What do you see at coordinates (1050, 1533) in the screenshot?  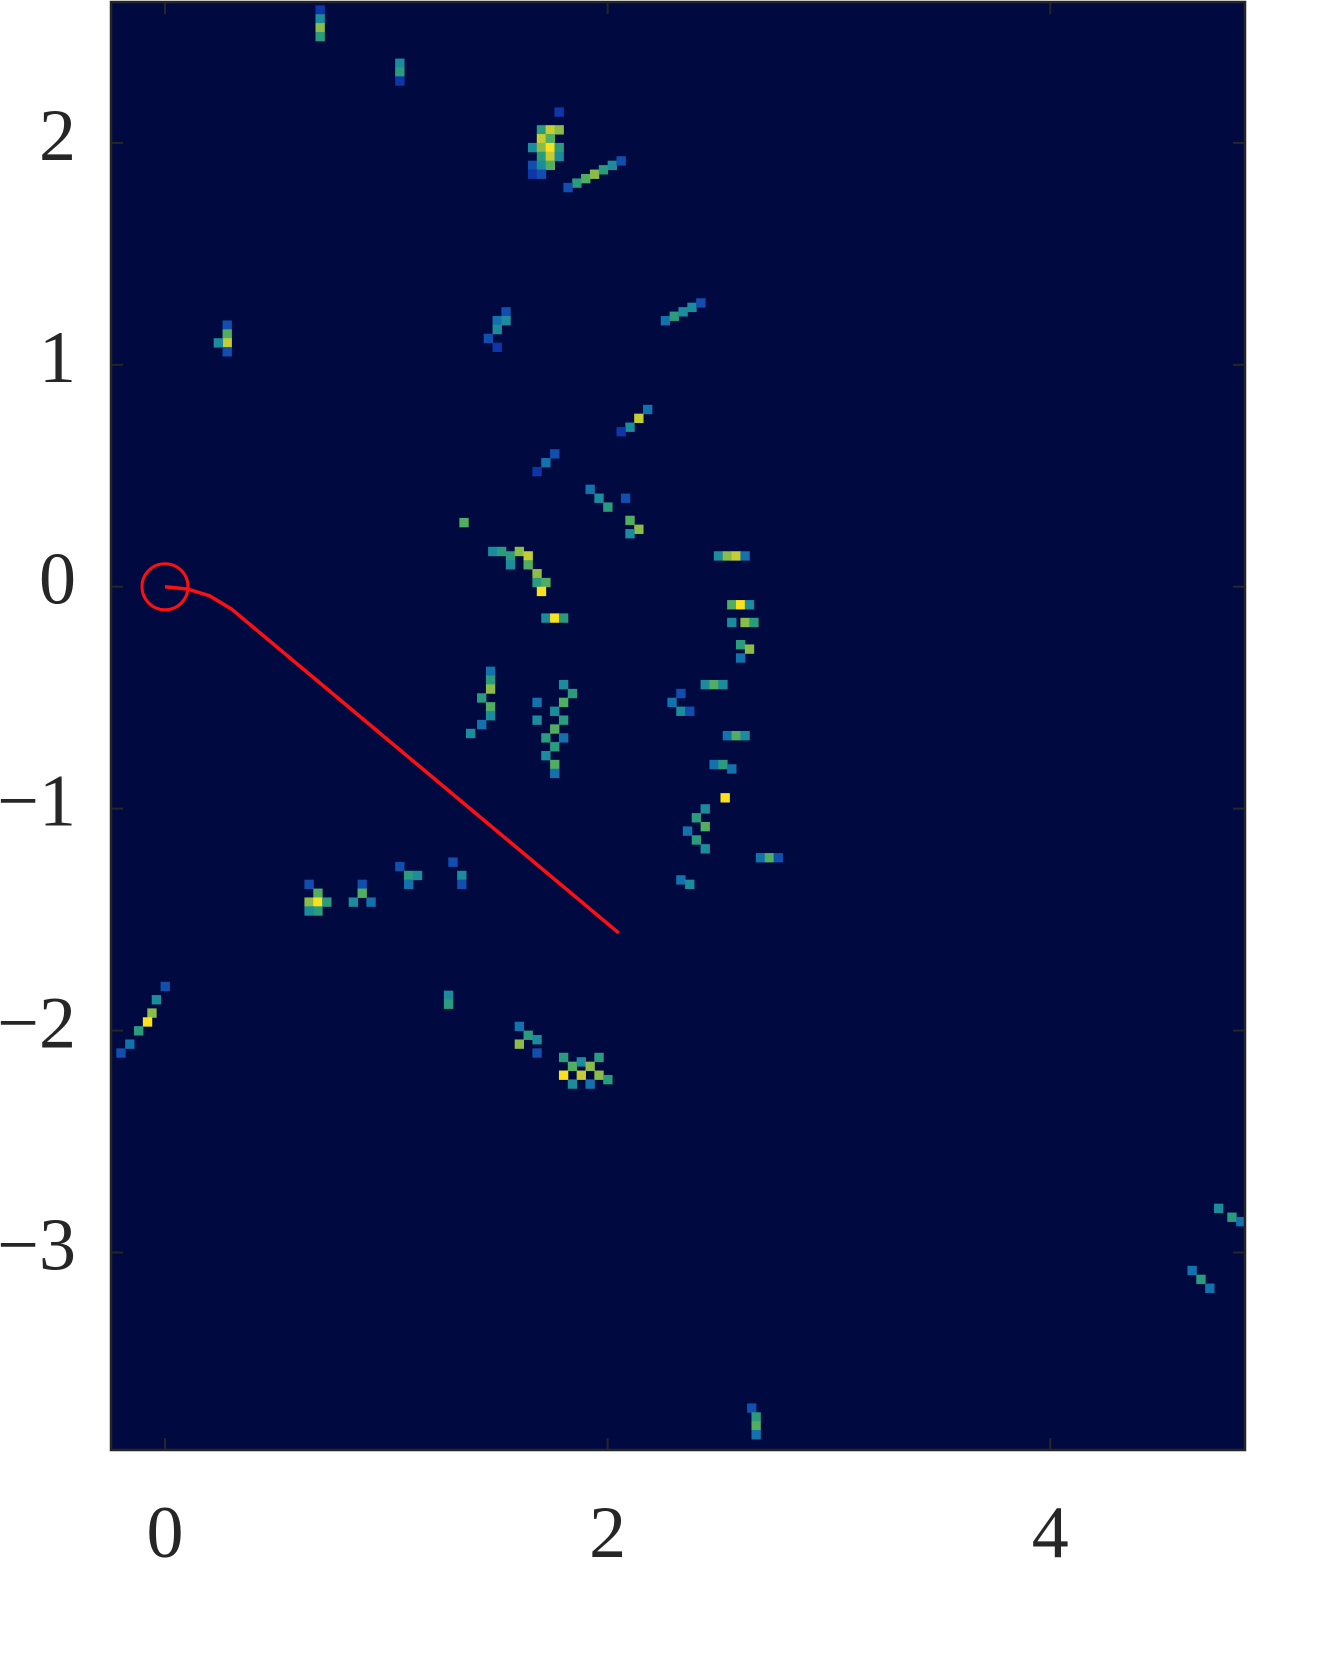 I see `x-tick-label: 4` at bounding box center [1050, 1533].